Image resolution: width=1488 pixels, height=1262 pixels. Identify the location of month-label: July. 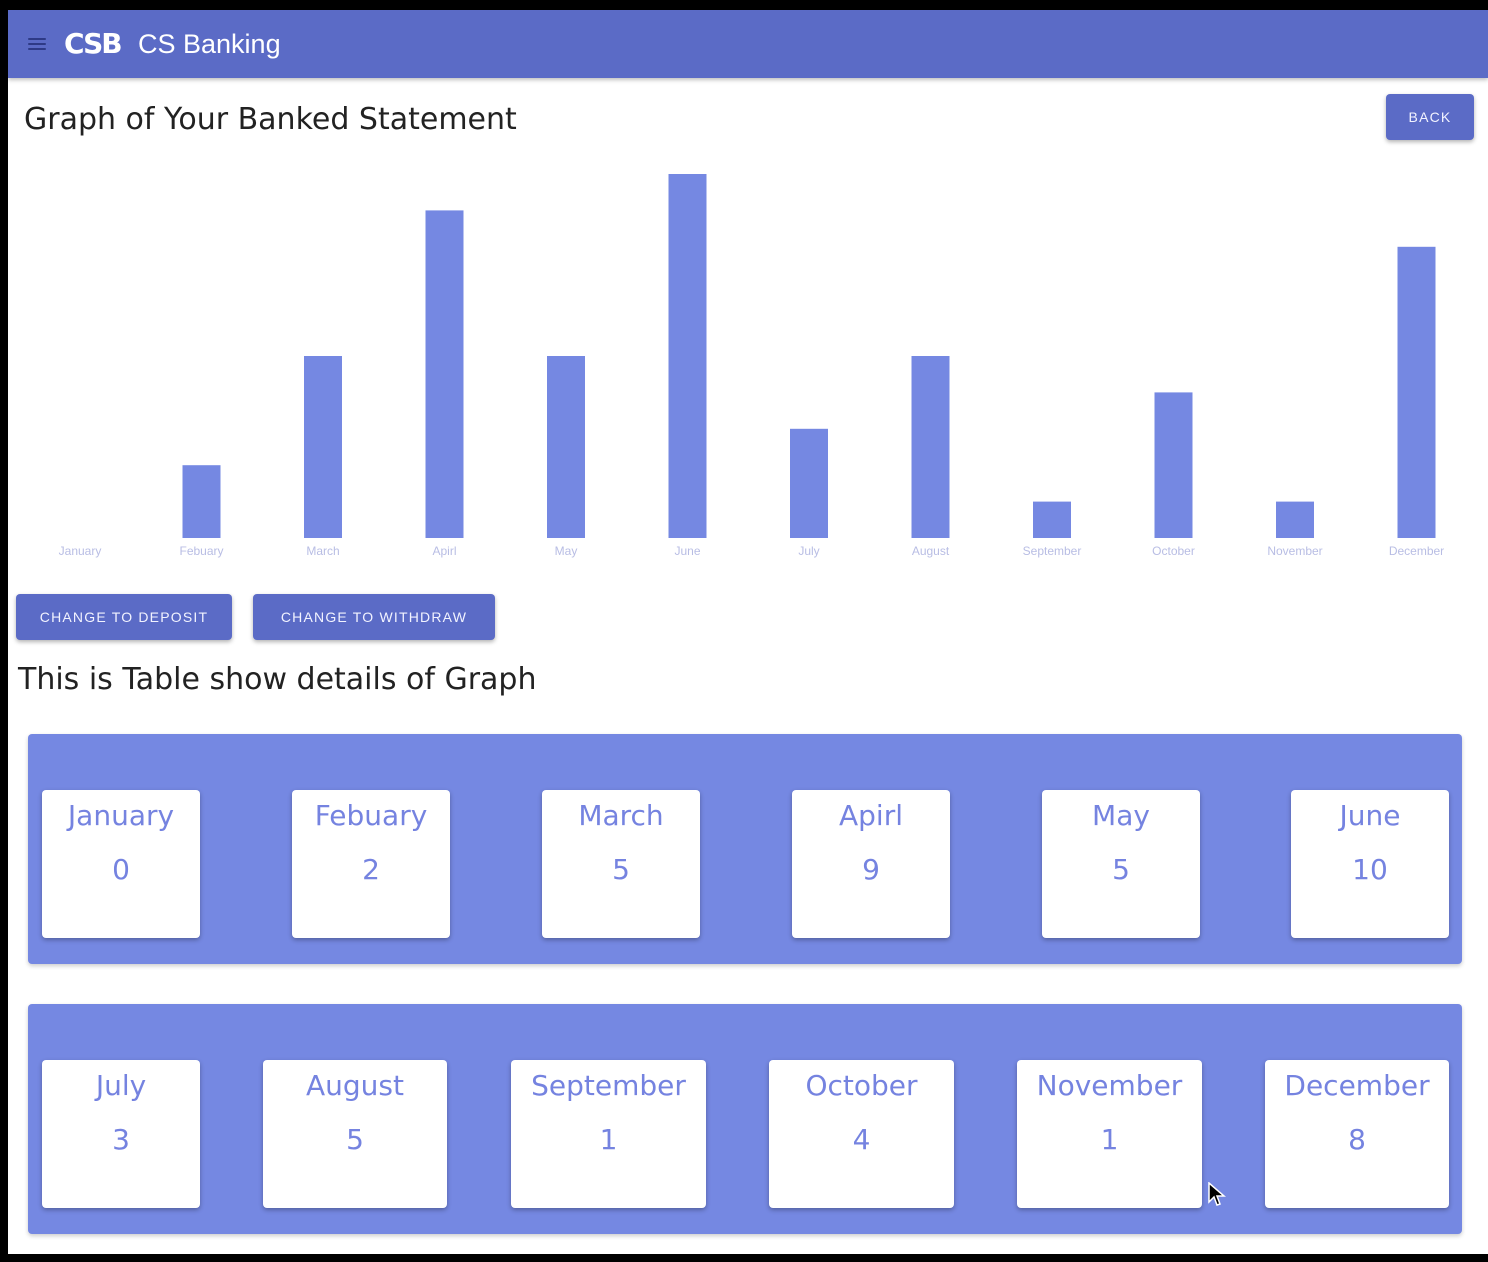
(121, 1085).